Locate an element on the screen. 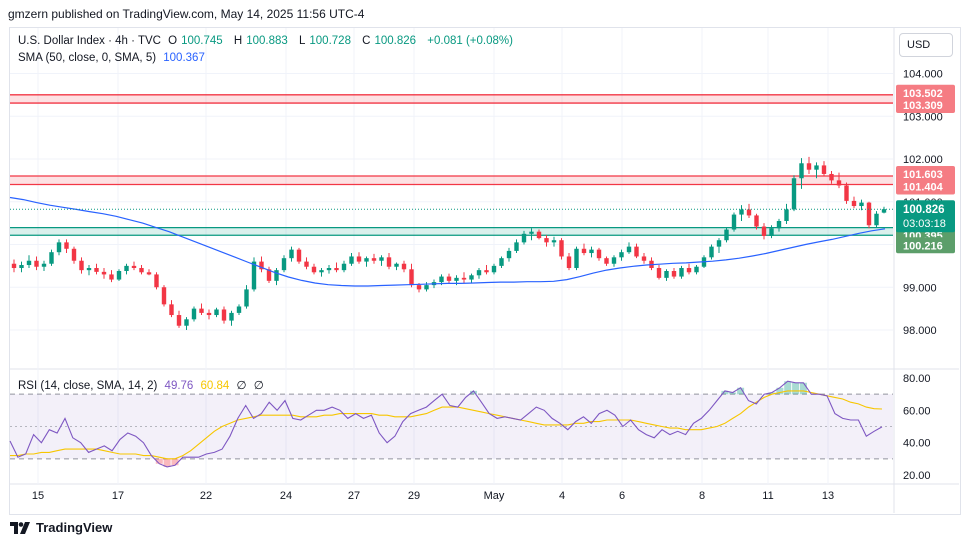 The height and width of the screenshot is (546, 970). price-tick-label: 98.000 is located at coordinates (920, 331).